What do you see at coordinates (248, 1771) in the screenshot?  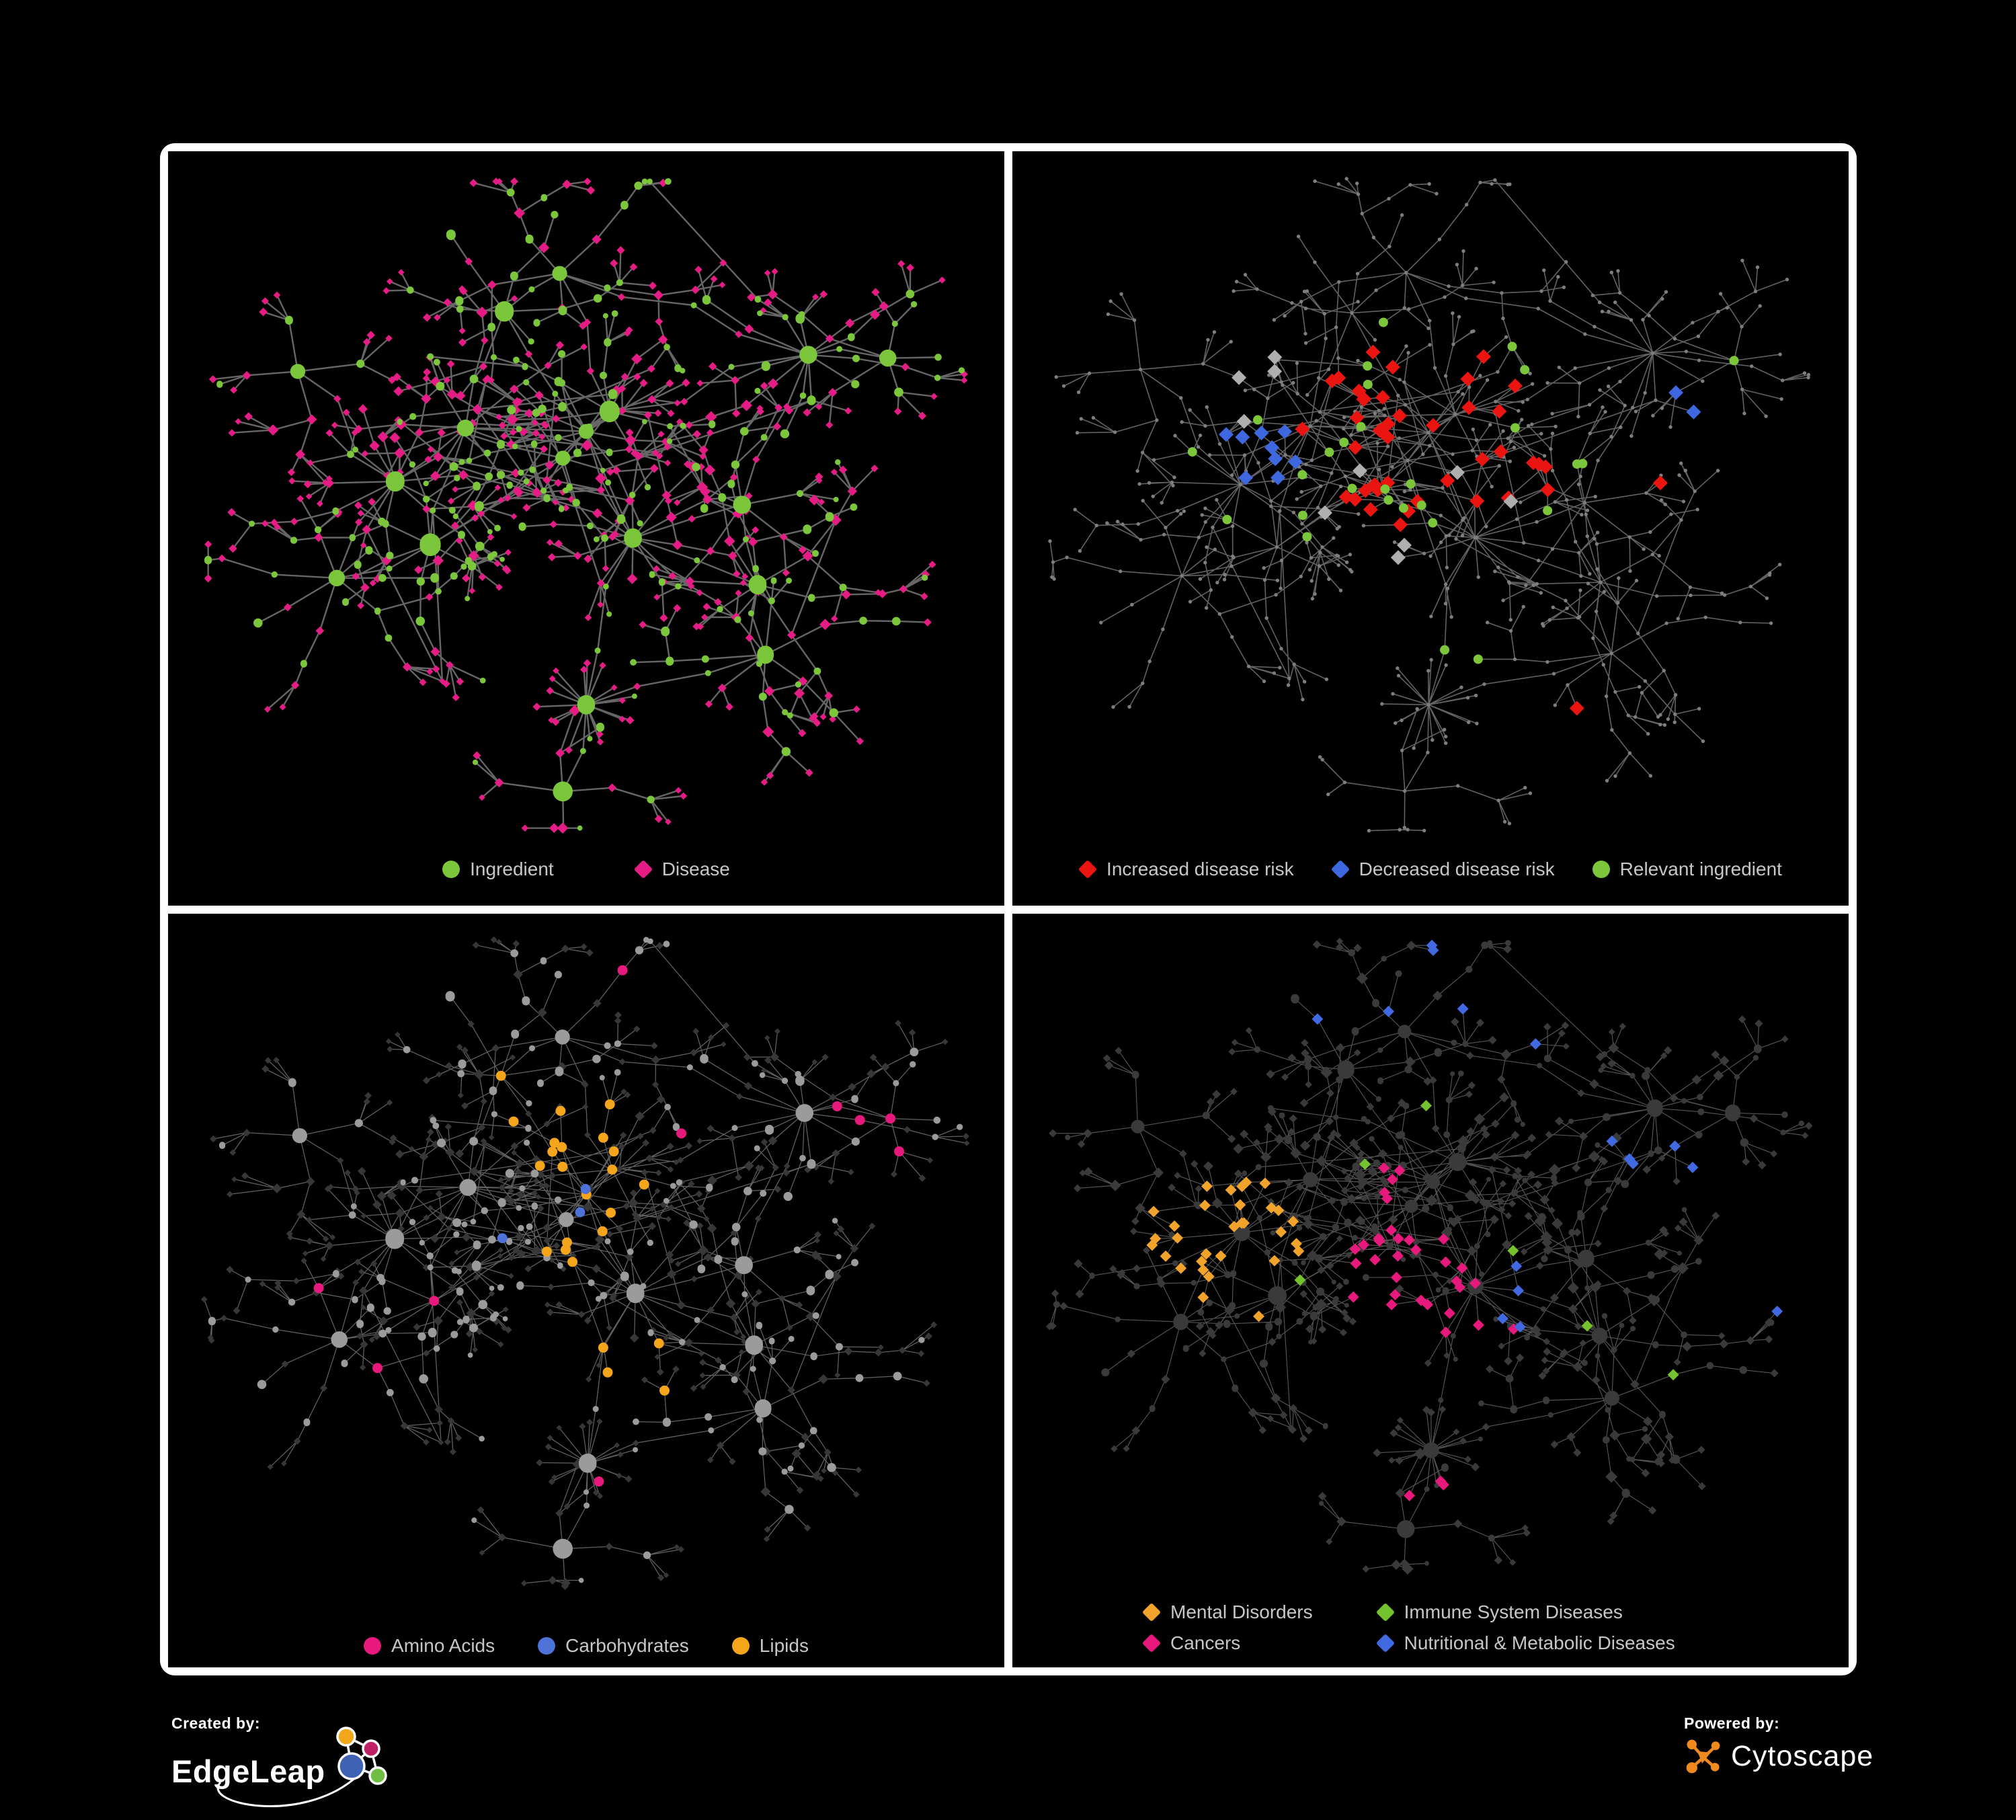 I see `edgeleap-brand-name: EdgeLeap` at bounding box center [248, 1771].